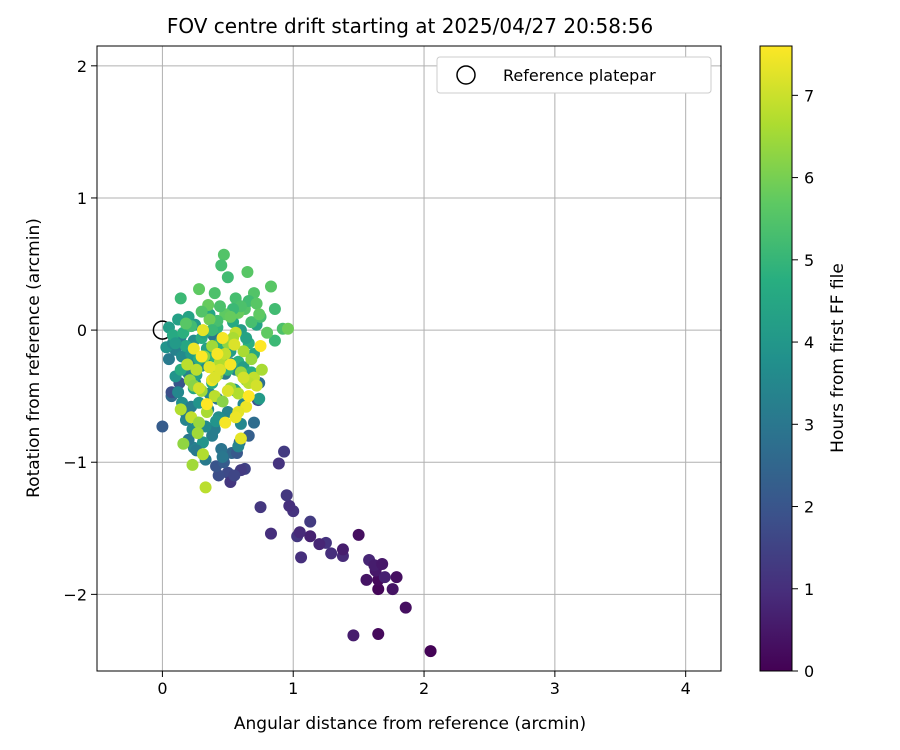 The width and height of the screenshot is (900, 750). I want to click on x-tick-label: 1, so click(293, 688).